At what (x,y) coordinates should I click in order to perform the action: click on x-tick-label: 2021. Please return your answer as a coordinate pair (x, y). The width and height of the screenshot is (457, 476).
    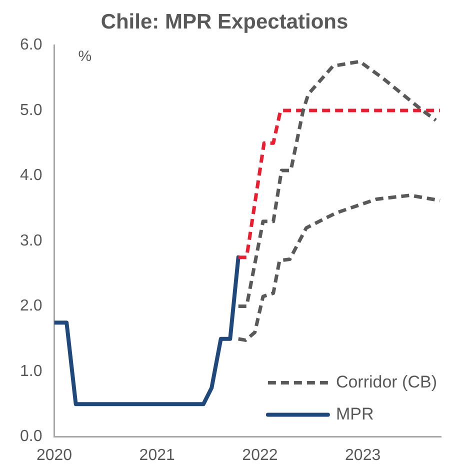
    Looking at the image, I should click on (157, 455).